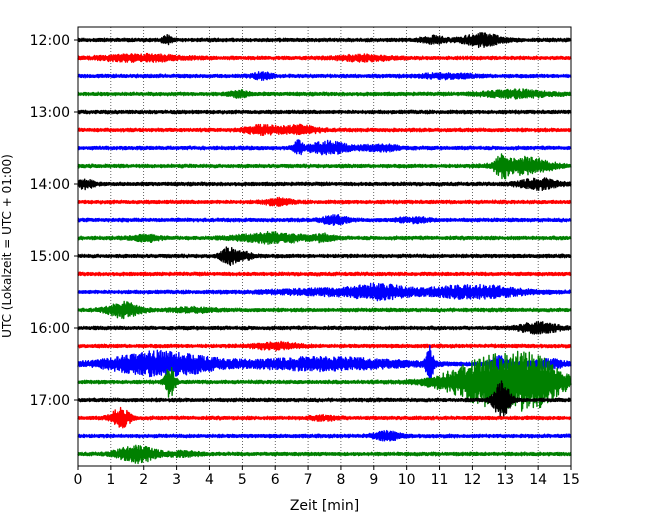 The width and height of the screenshot is (650, 520). Describe the element at coordinates (373, 480) in the screenshot. I see `x-tick-label: 9` at that location.